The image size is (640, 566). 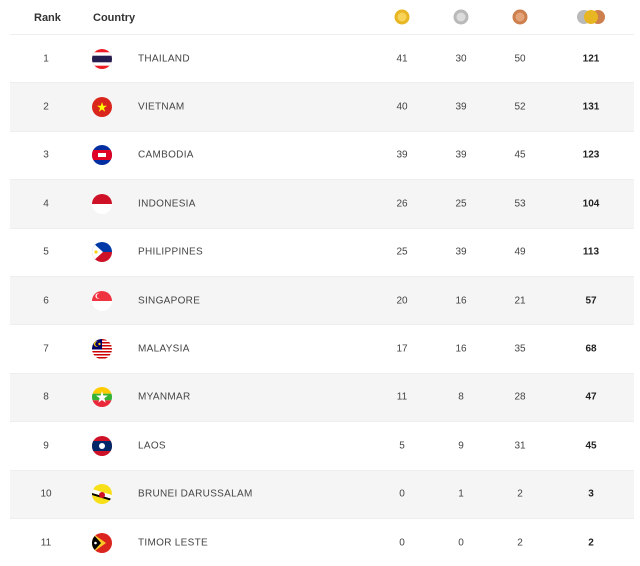 I want to click on table-row: 7 MALAYSIA 17 16 35 68, so click(x=322, y=348).